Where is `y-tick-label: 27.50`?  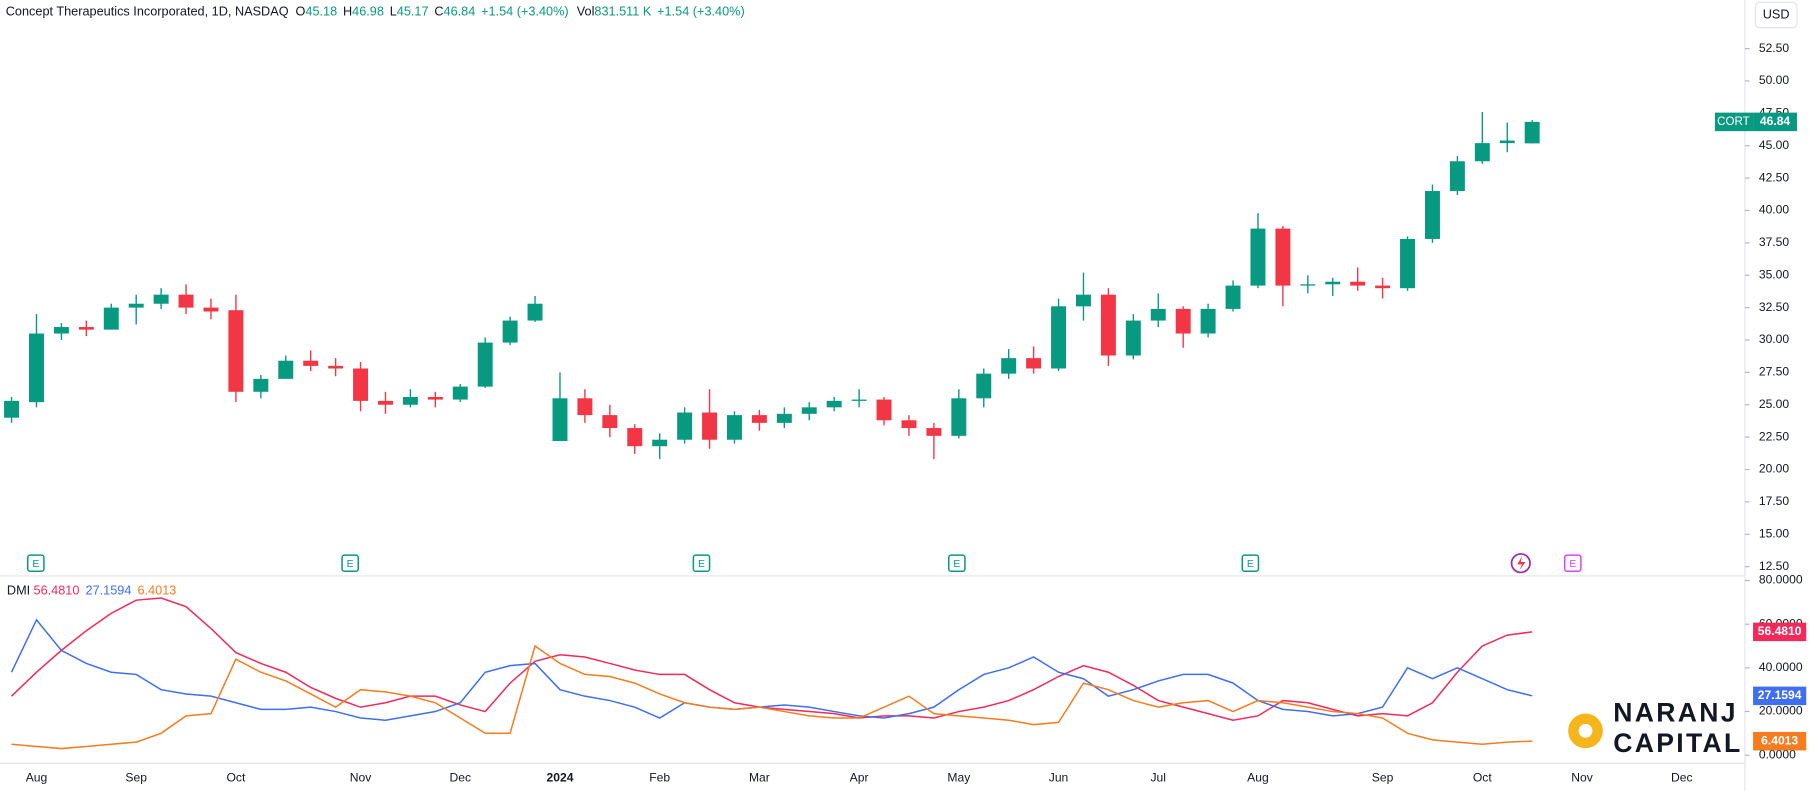 y-tick-label: 27.50 is located at coordinates (1774, 372).